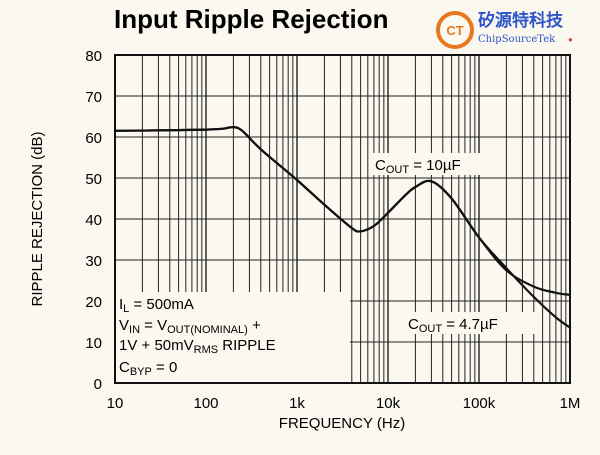 This screenshot has width=600, height=455. I want to click on logo-ring-icon, so click(455, 30).